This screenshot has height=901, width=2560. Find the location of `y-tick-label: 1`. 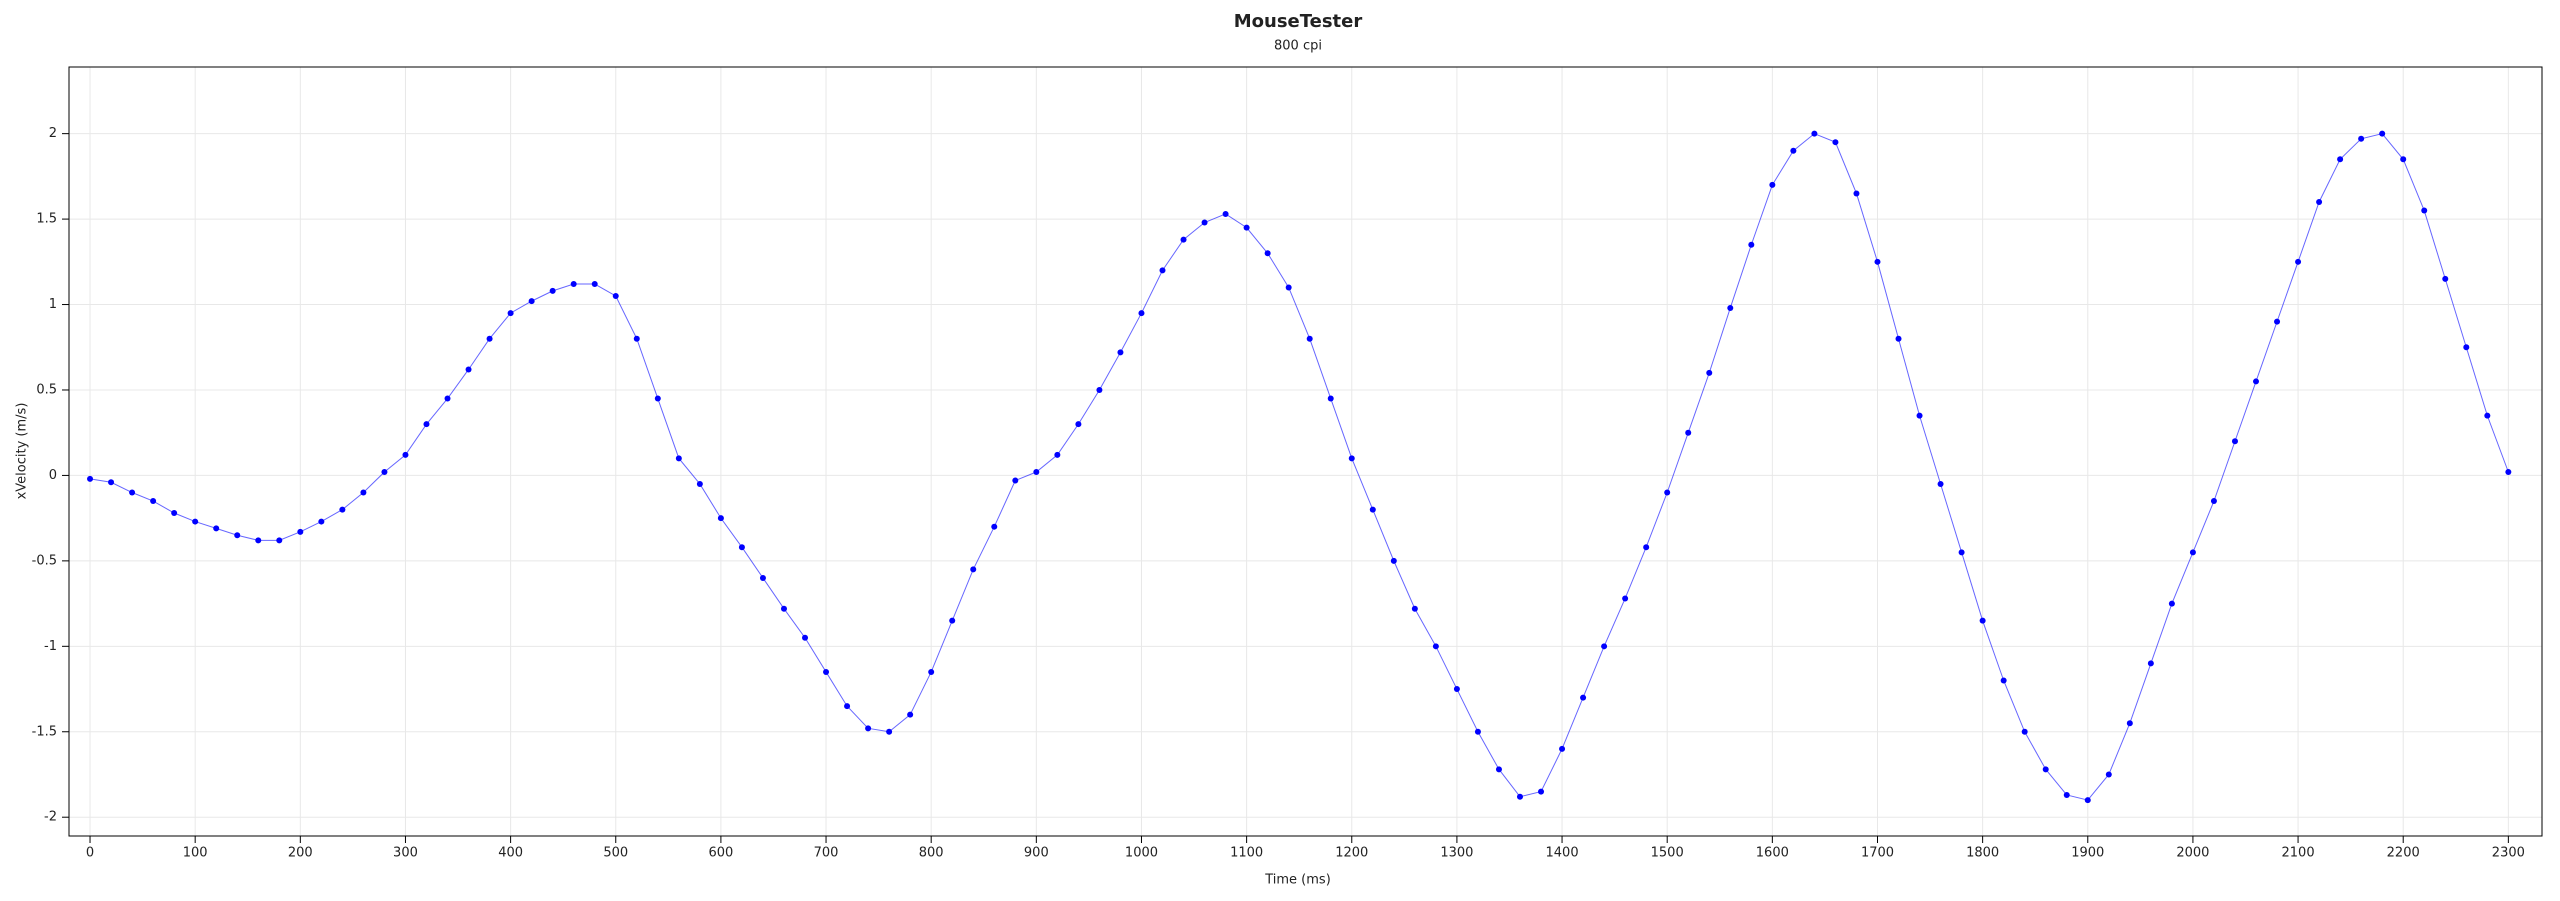

y-tick-label: 1 is located at coordinates (53, 304).